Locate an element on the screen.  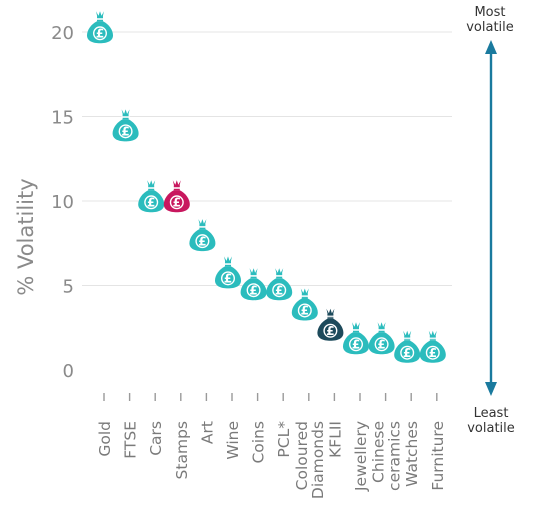
least-volatile-label: Least volatile is located at coordinates (491, 421).